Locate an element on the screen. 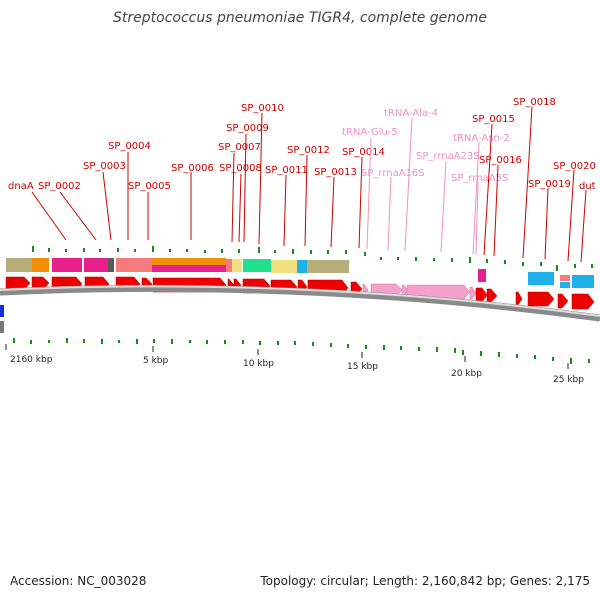 This screenshot has width=600, height=600. scale-label-20kbp: 20 kbp is located at coordinates (466, 374).